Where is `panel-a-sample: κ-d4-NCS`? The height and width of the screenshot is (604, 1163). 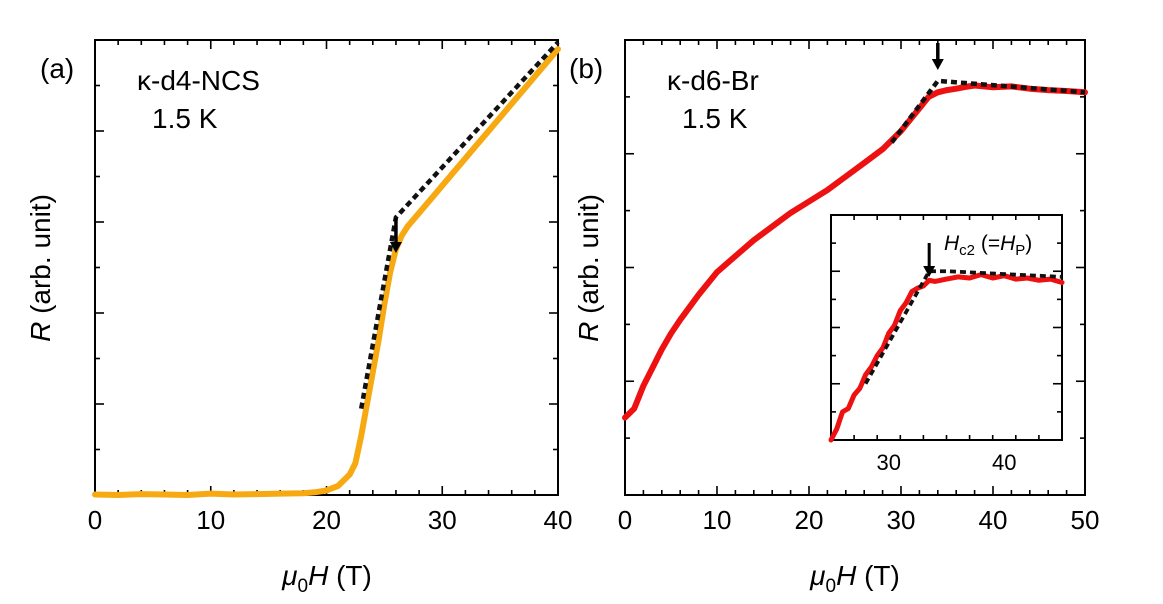 panel-a-sample: κ-d4-NCS is located at coordinates (198, 80).